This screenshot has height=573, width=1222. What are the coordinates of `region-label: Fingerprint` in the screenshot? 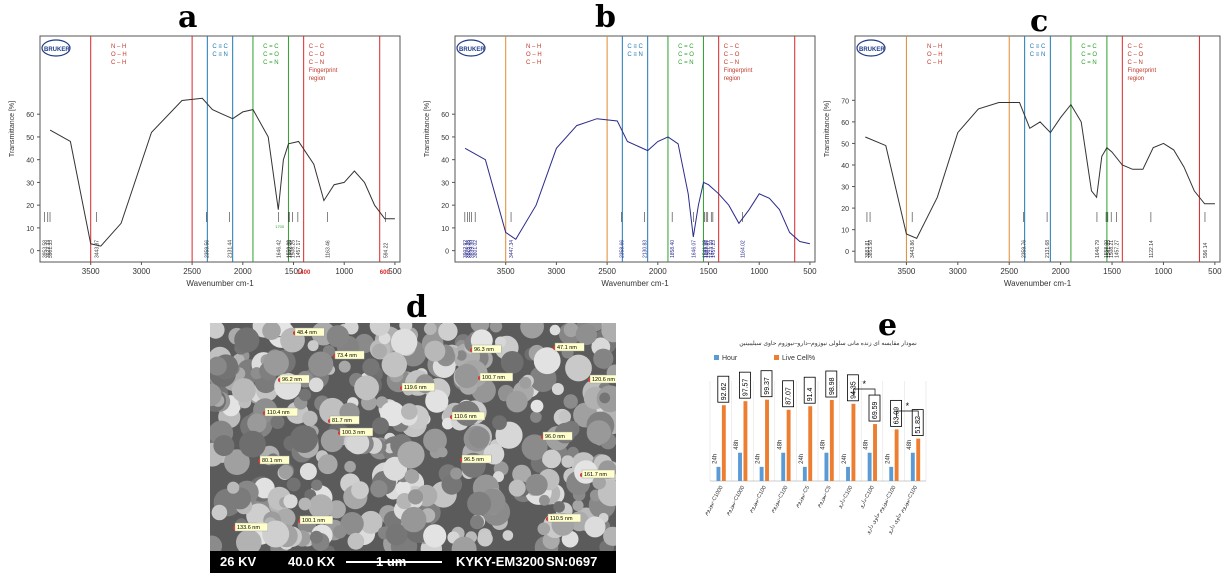 It's located at (738, 71).